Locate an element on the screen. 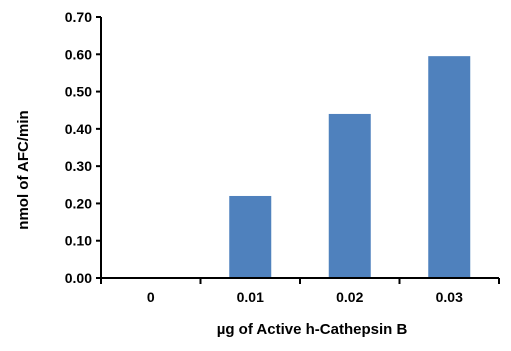 The width and height of the screenshot is (511, 351). y-tick-label: 0.30 is located at coordinates (78, 166).